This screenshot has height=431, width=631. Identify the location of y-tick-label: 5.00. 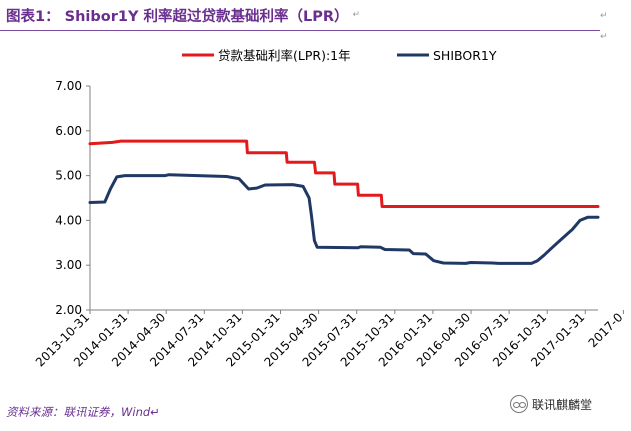
(68, 176).